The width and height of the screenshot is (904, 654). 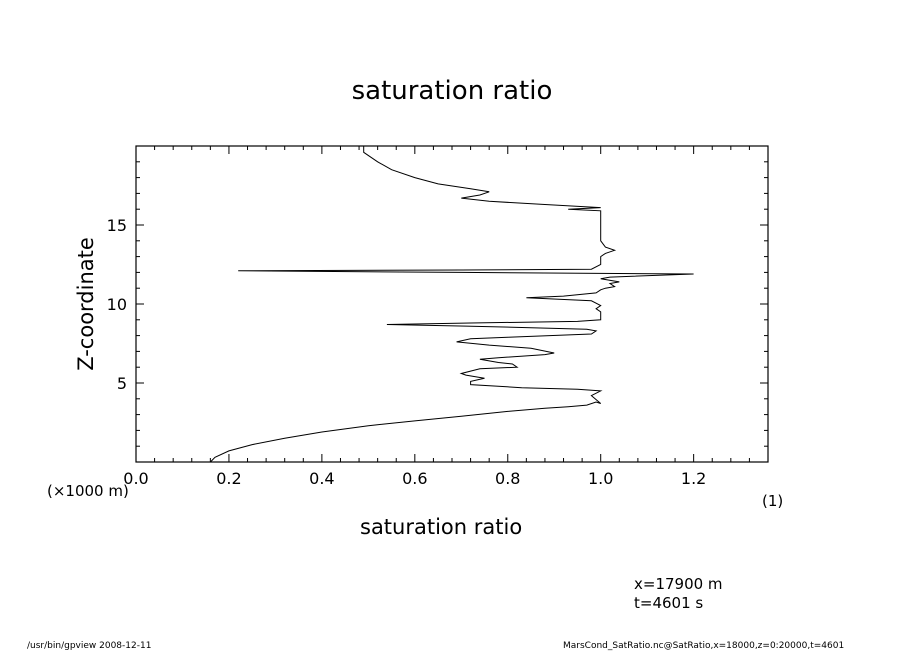 What do you see at coordinates (507, 478) in the screenshot?
I see `x-tick-label: 0.8` at bounding box center [507, 478].